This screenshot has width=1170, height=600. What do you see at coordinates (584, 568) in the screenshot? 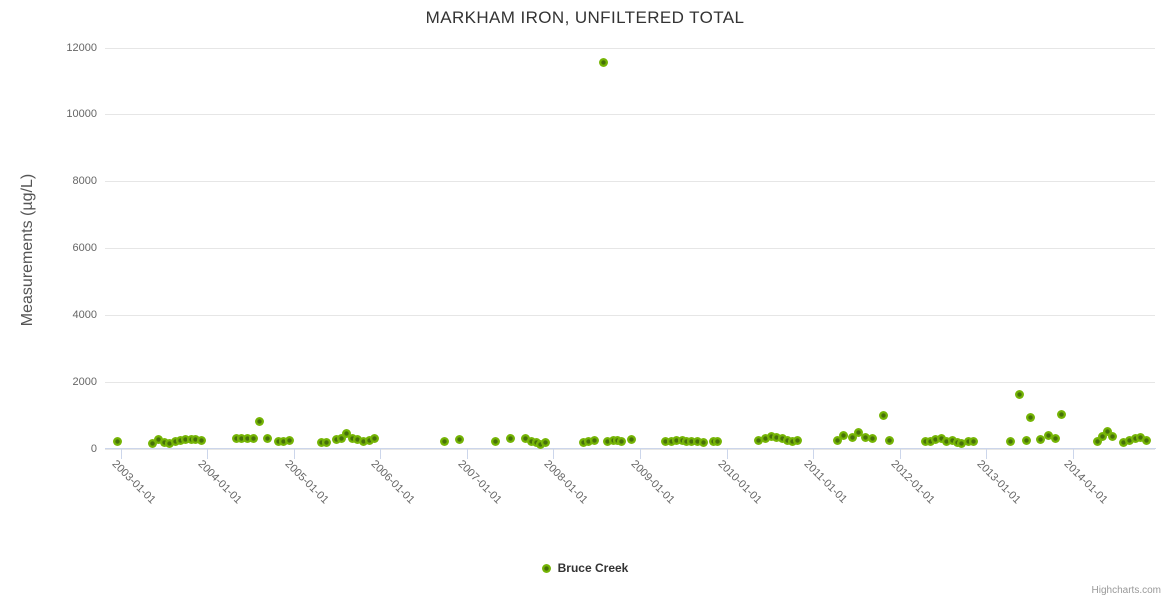
I see `legend-item: Bruce Creek` at bounding box center [584, 568].